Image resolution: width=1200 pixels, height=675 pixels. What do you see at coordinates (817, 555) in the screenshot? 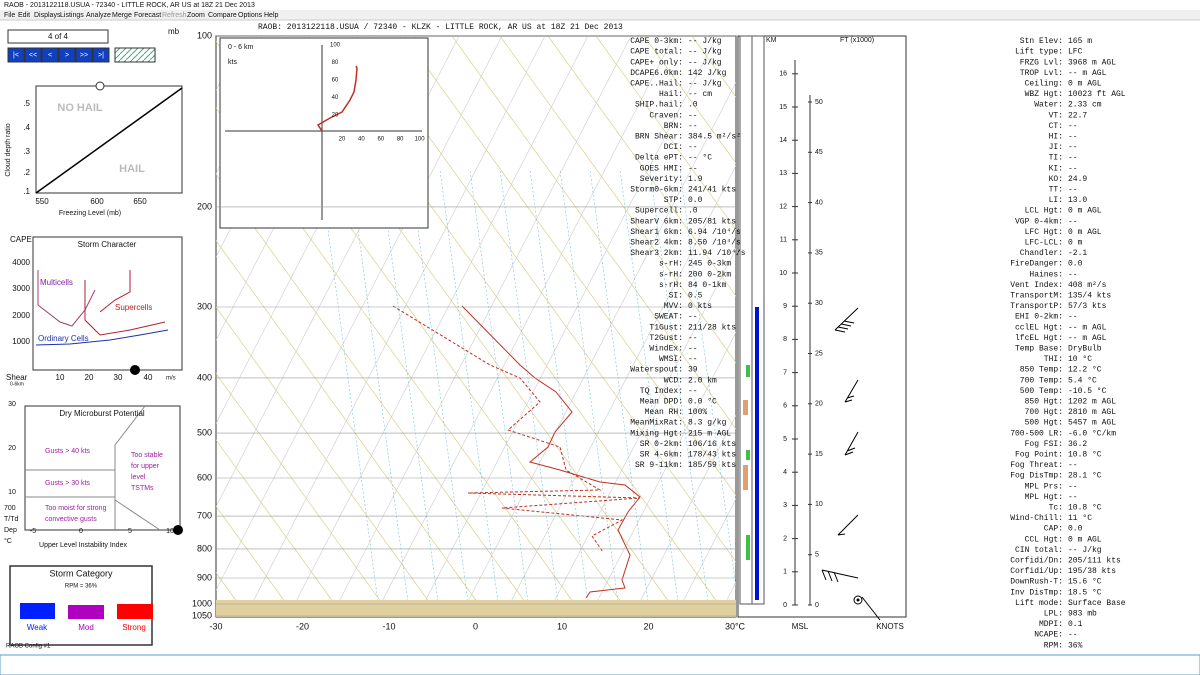
I see `ft-tick-label: 5` at bounding box center [817, 555].